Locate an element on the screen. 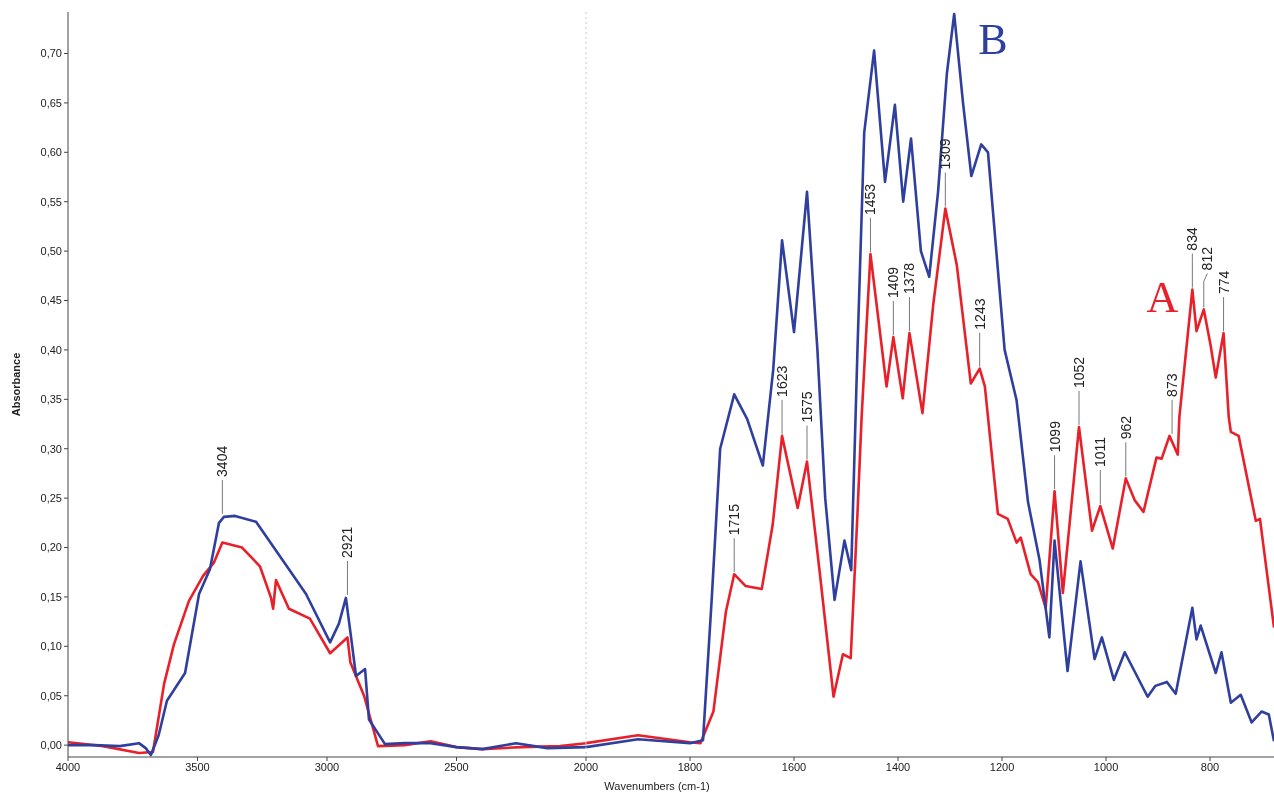 The image size is (1274, 794). y-tick-label: 0,20 is located at coordinates (51, 547).